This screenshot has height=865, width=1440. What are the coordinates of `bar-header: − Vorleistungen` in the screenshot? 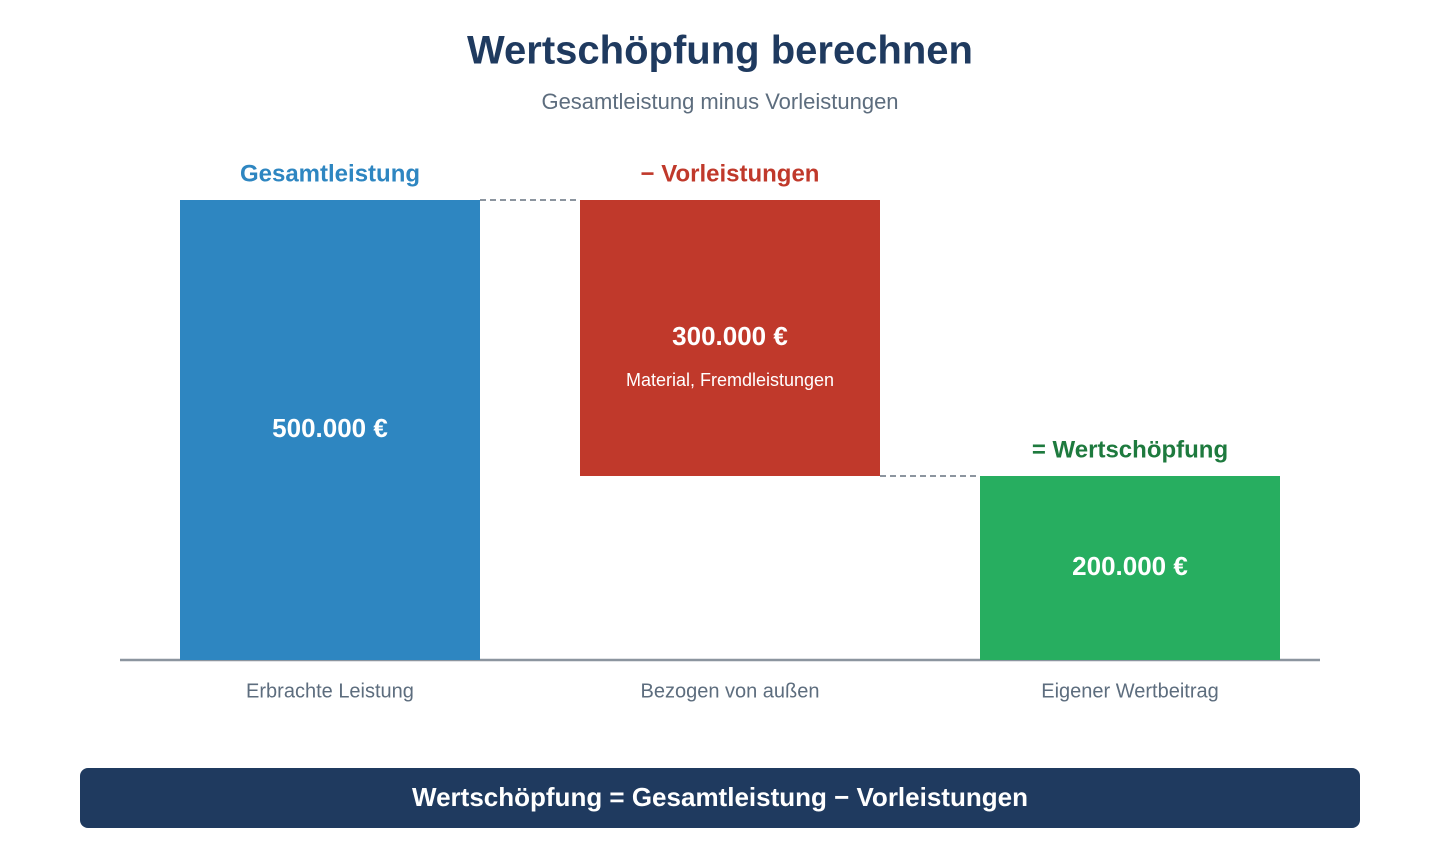 It's located at (730, 173).